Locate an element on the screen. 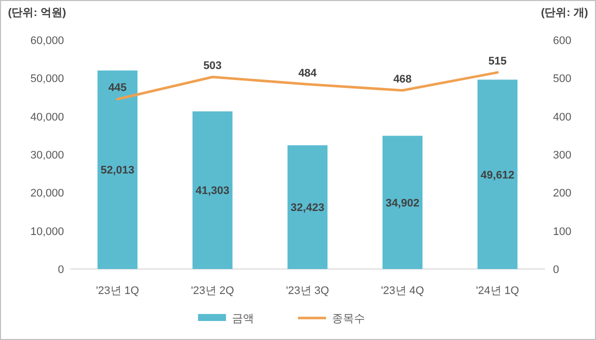 This screenshot has width=596, height=340. y-tick-label: 40,000 is located at coordinates (47, 117).